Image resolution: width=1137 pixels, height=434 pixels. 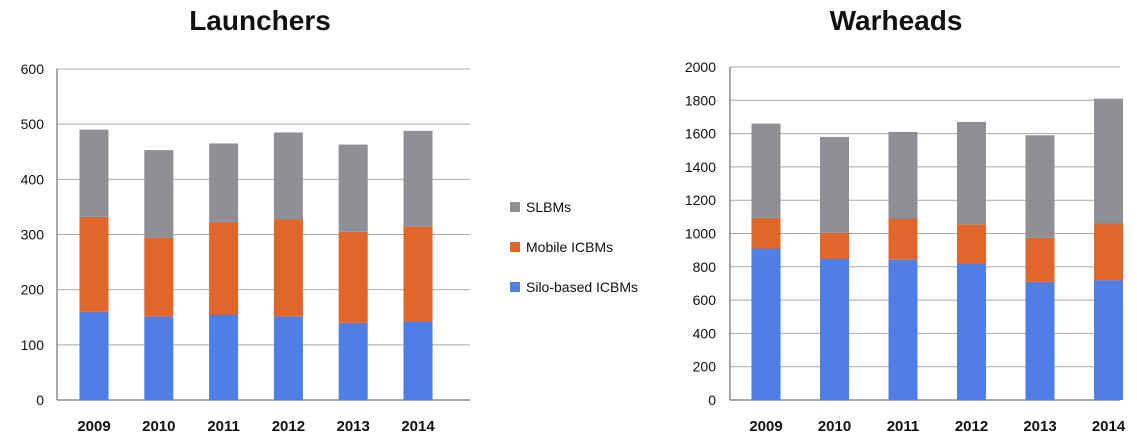 What do you see at coordinates (700, 167) in the screenshot?
I see `warheads-y-tick-label: 1400` at bounding box center [700, 167].